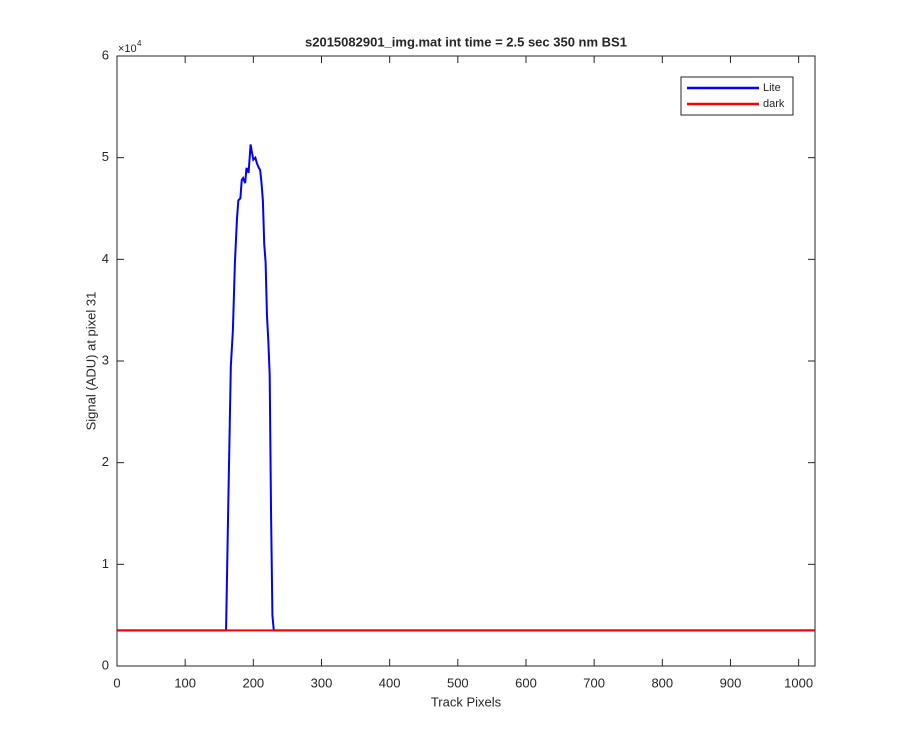  Describe the element at coordinates (594, 682) in the screenshot. I see `x-tick-label: 700` at that location.